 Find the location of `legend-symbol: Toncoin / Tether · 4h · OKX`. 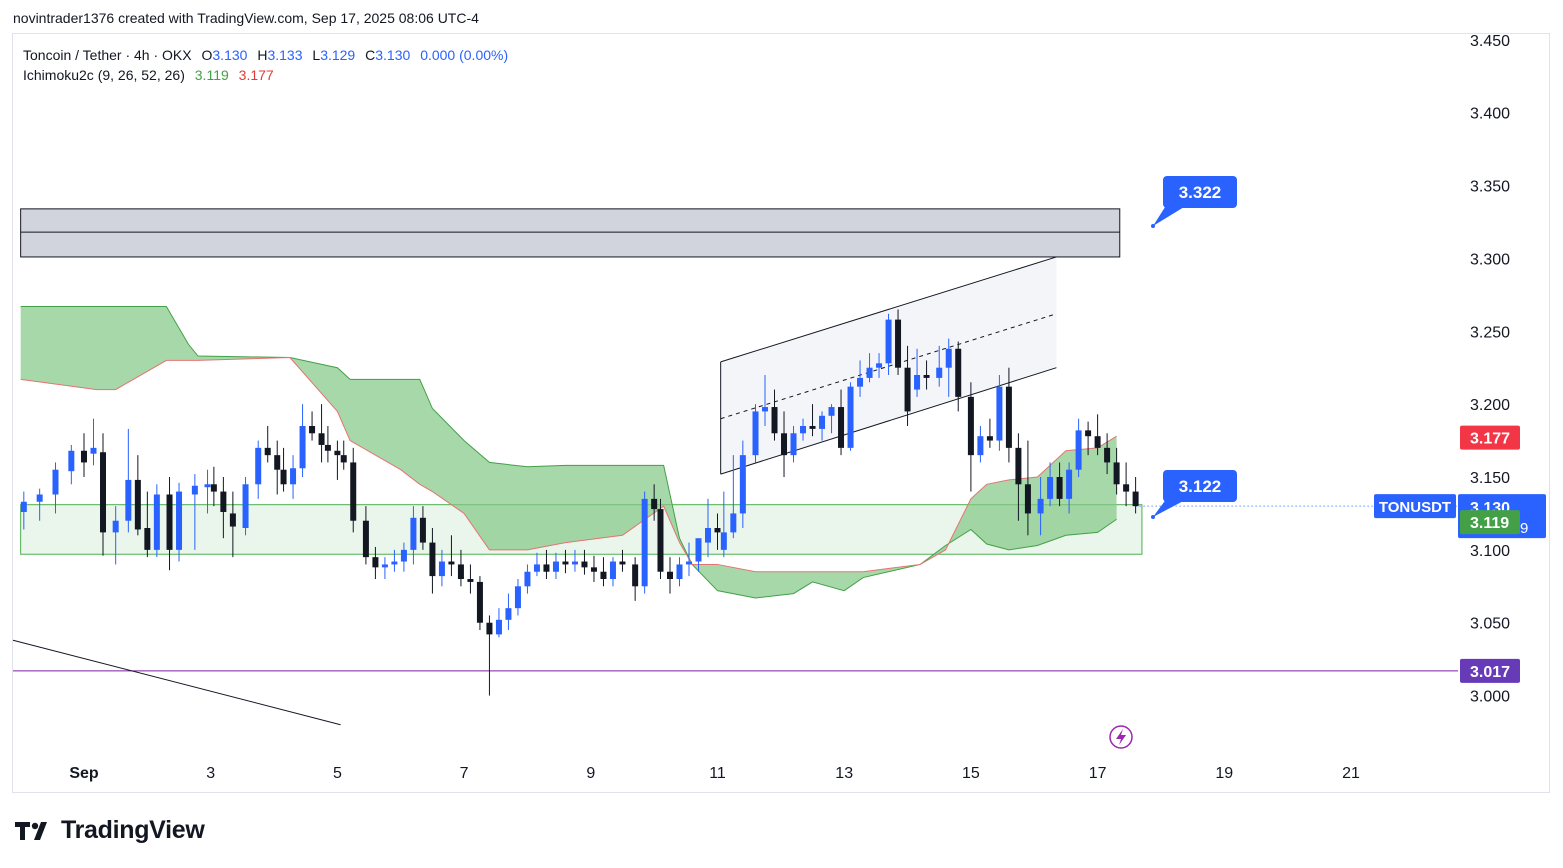

legend-symbol: Toncoin / Tether · 4h · OKX is located at coordinates (107, 55).